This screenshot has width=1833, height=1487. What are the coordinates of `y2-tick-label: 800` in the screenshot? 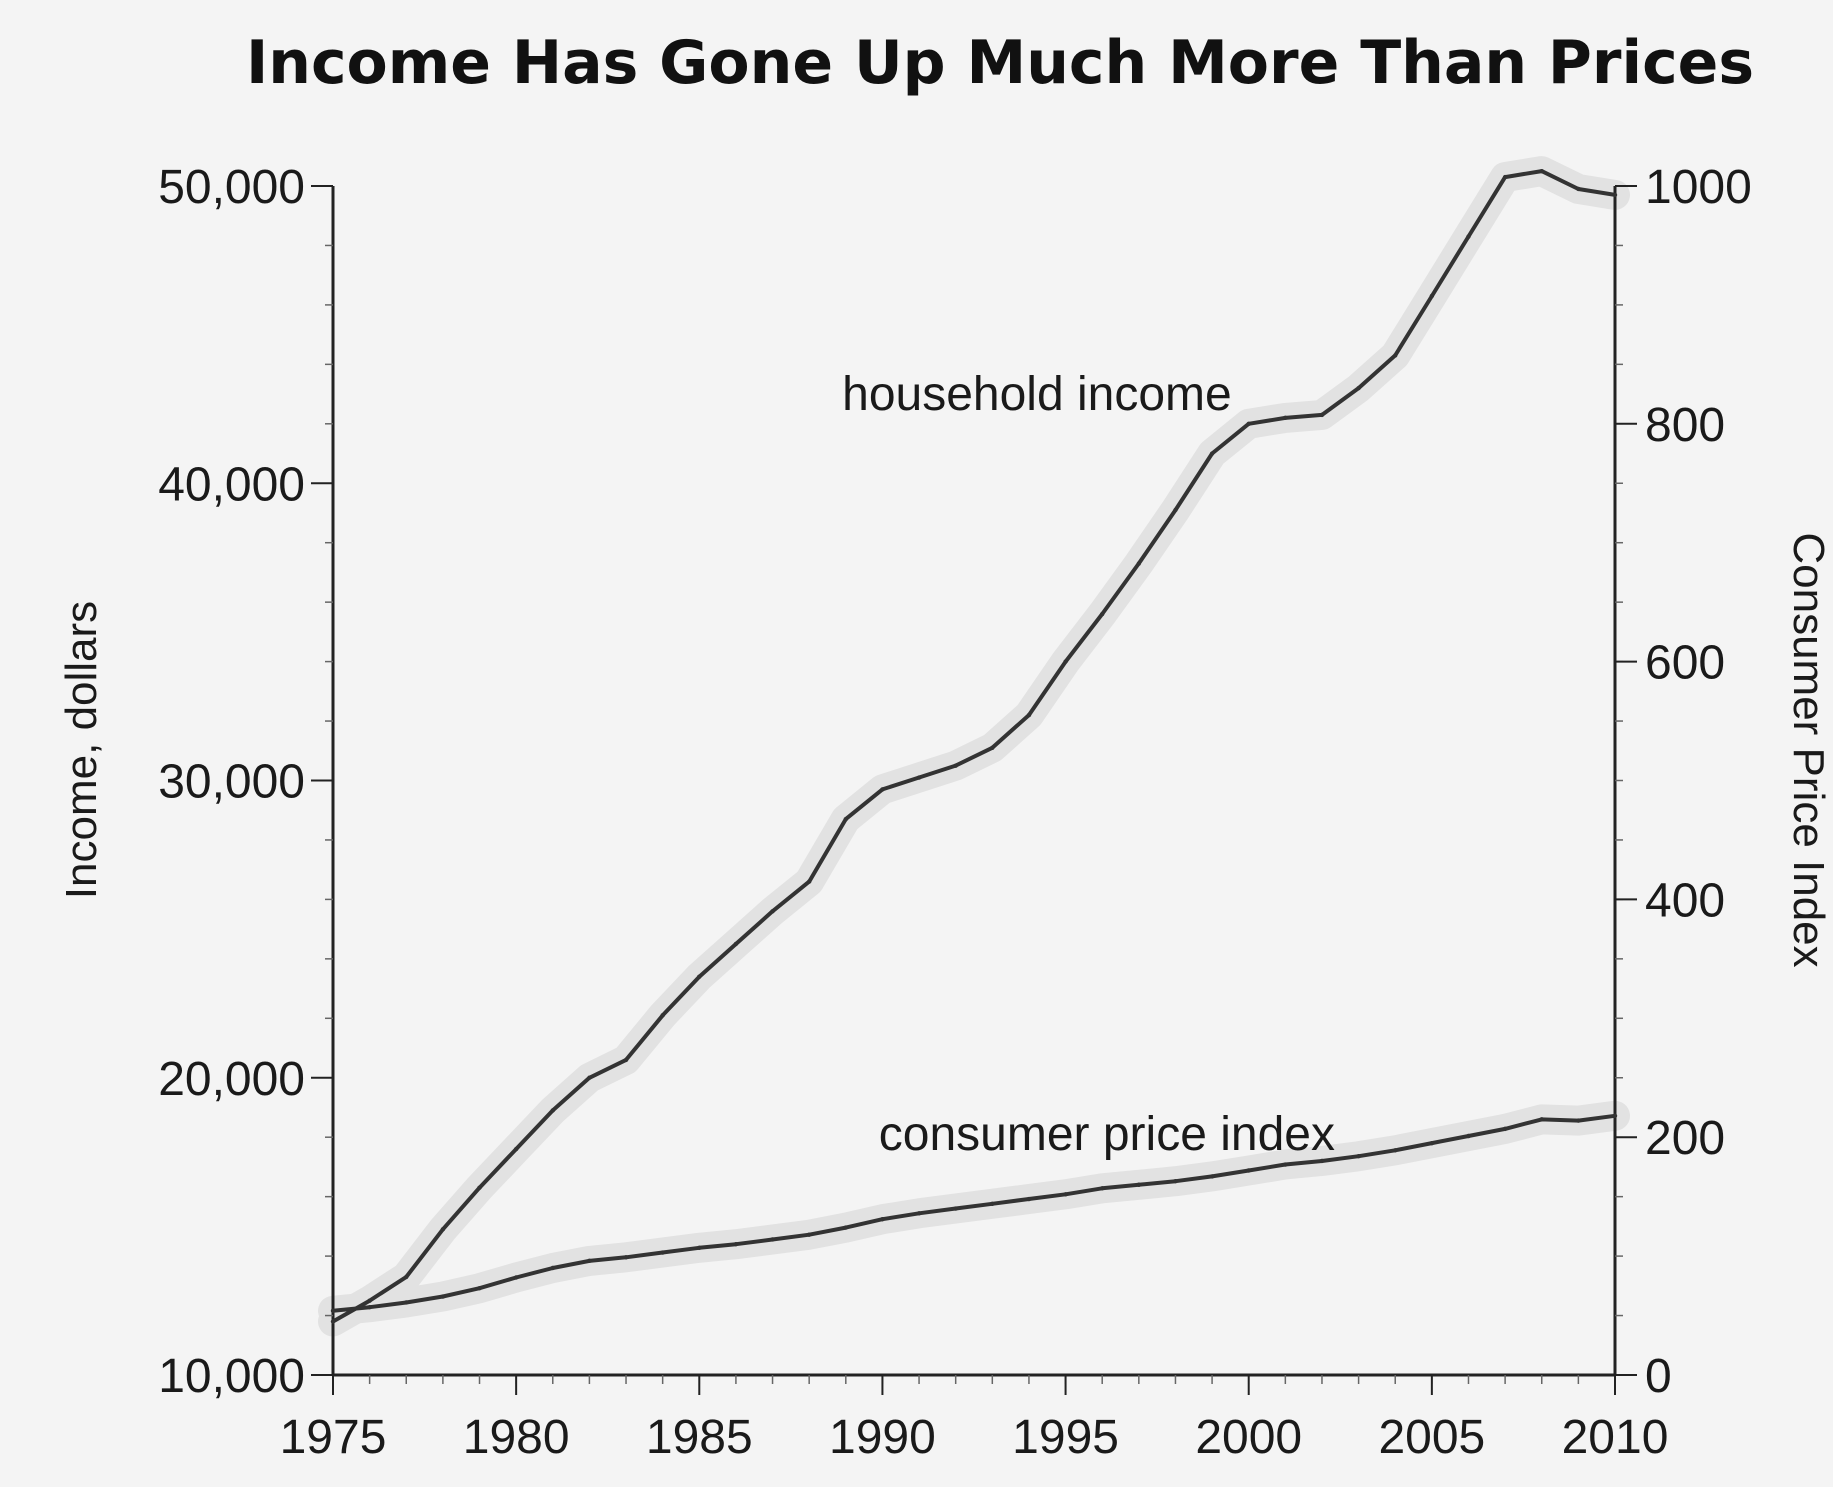 It's located at (1685, 425).